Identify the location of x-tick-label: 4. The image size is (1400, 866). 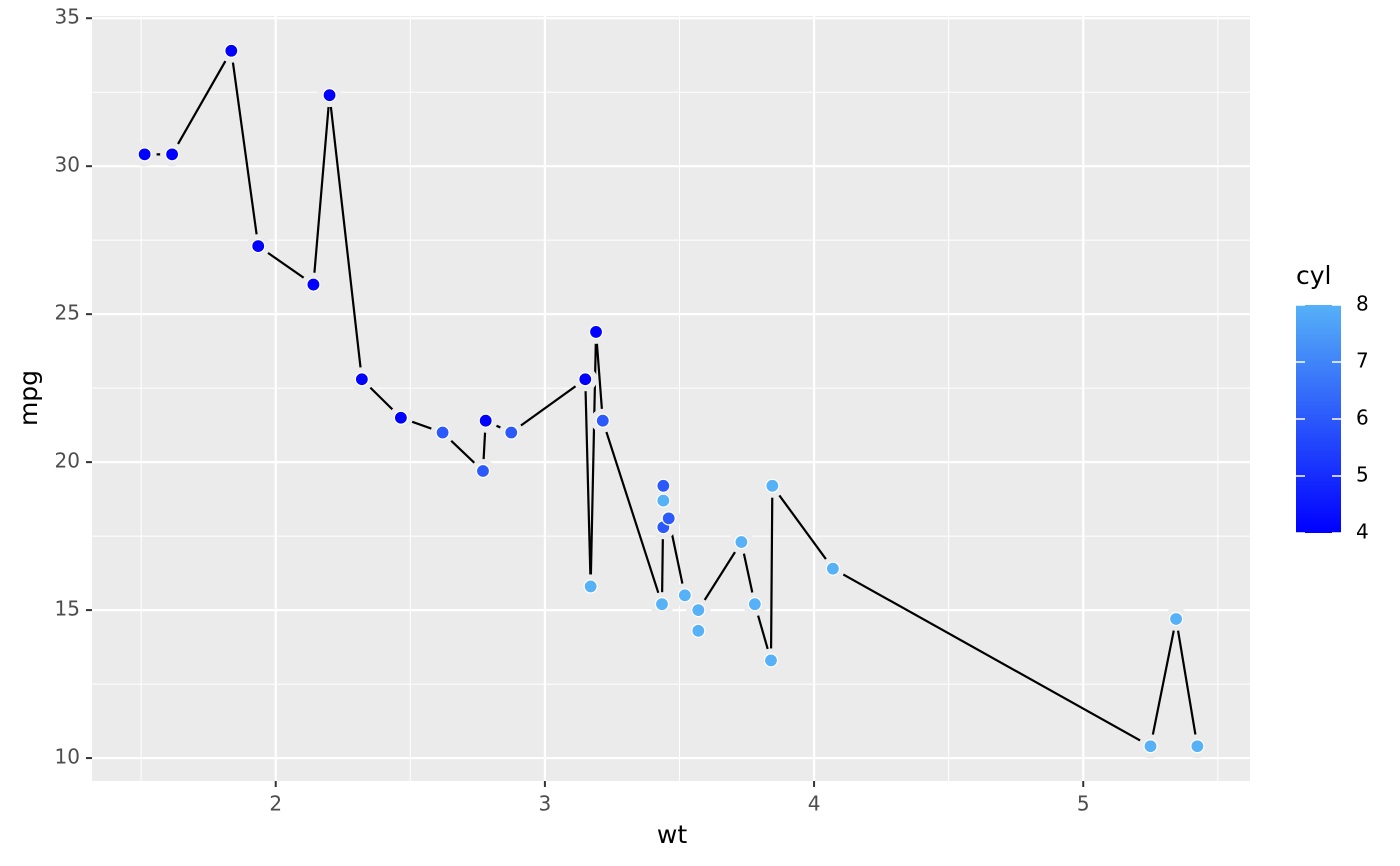
(814, 804).